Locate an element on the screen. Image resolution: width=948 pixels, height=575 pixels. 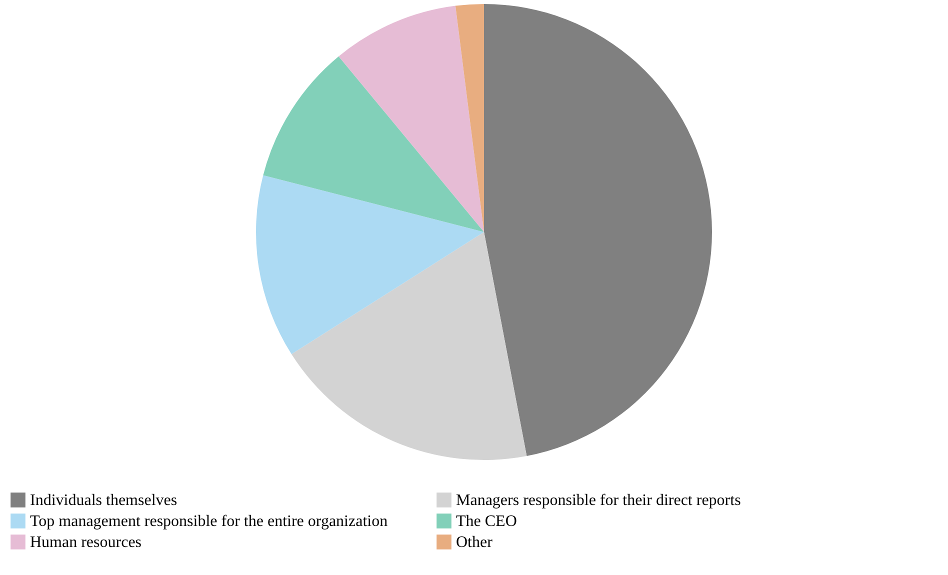
legend-label: Other is located at coordinates (475, 542).